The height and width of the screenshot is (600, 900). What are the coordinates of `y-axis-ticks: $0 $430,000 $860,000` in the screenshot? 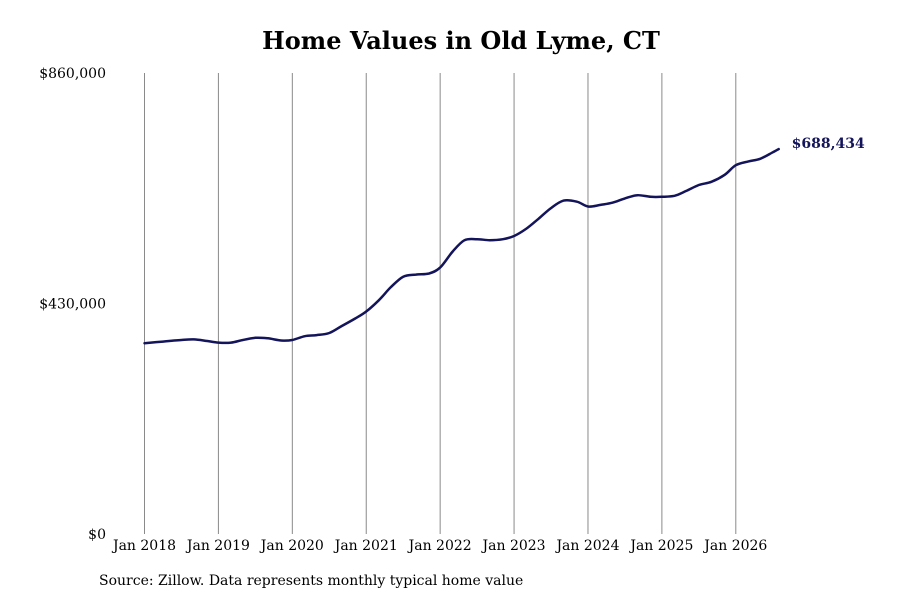 It's located at (72, 304).